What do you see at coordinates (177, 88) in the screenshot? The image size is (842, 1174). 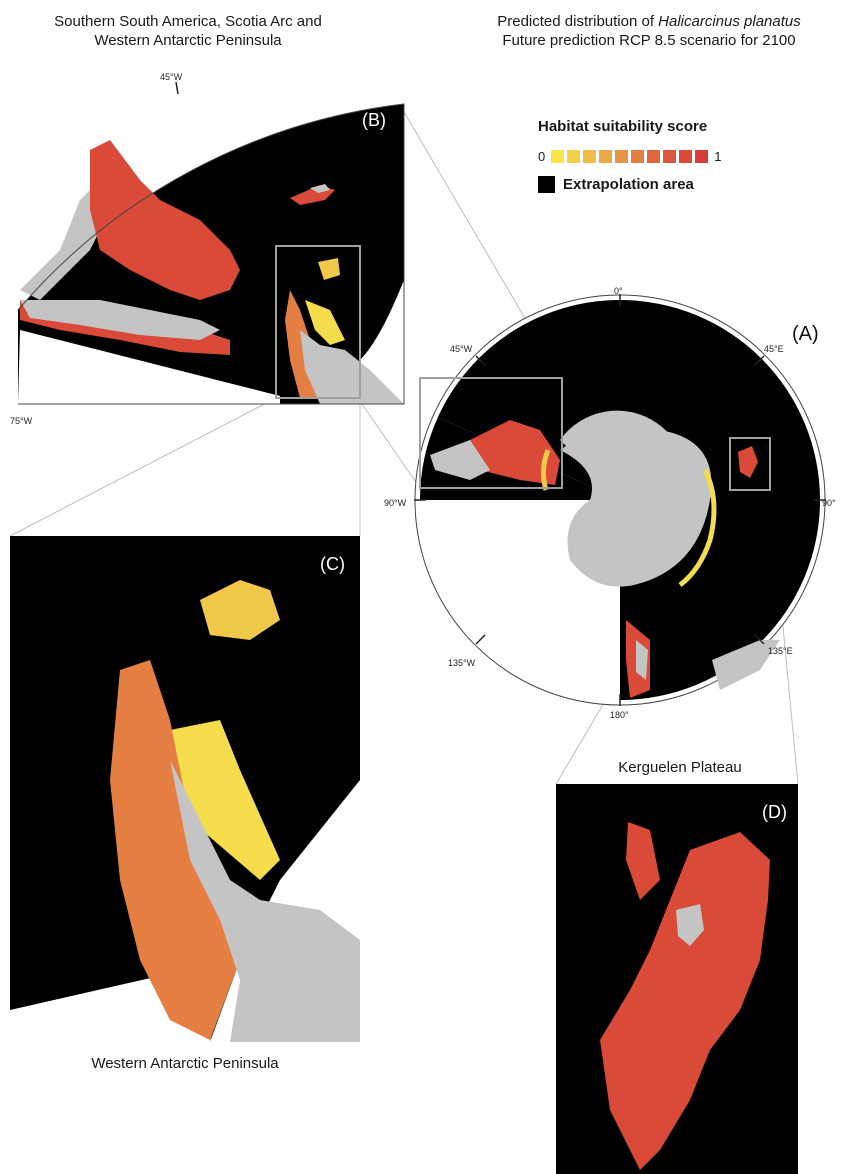 I see `b-tick-45w` at bounding box center [177, 88].